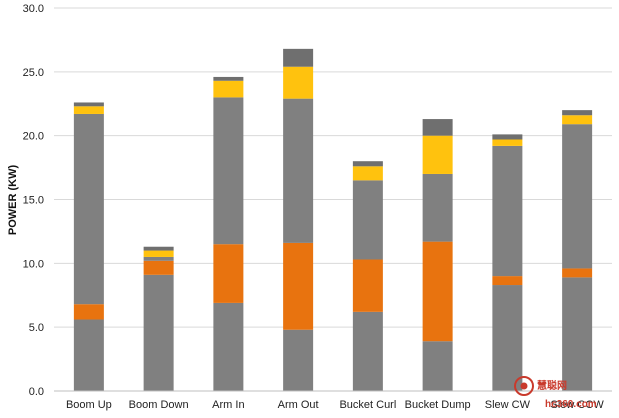  I want to click on y-tick-label: 30.0, so click(33, 9).